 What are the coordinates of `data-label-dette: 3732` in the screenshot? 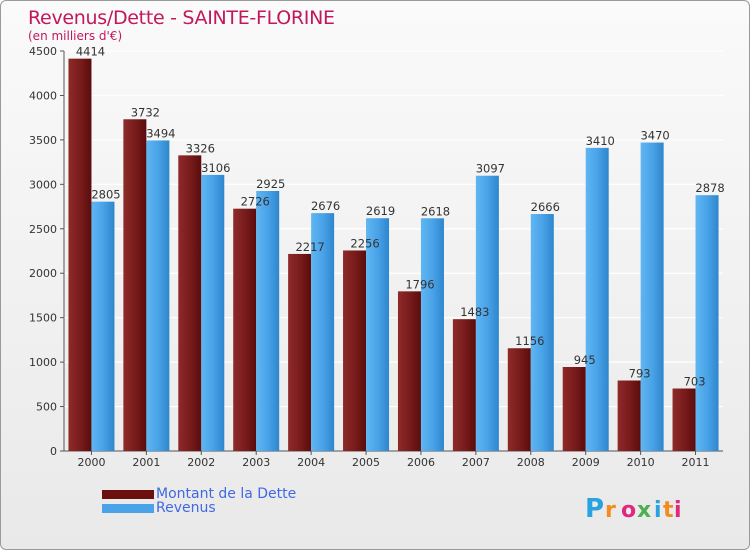 It's located at (145, 112).